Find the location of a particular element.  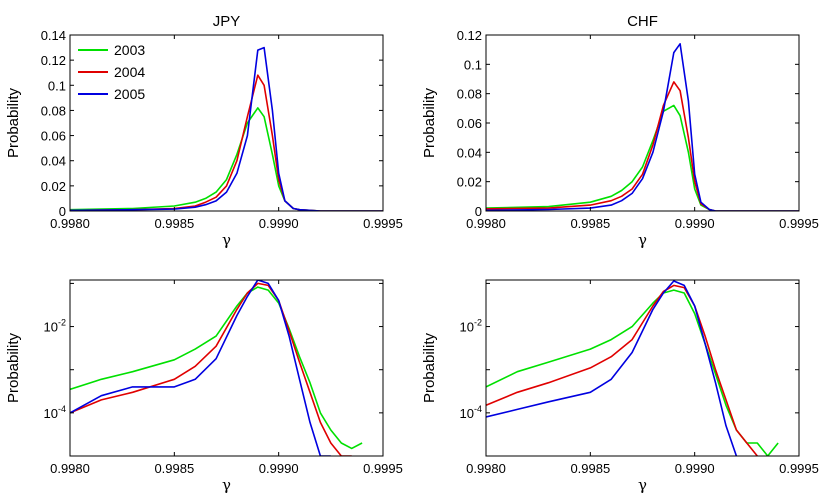

legend-label-2004: 2004 is located at coordinates (129, 72).